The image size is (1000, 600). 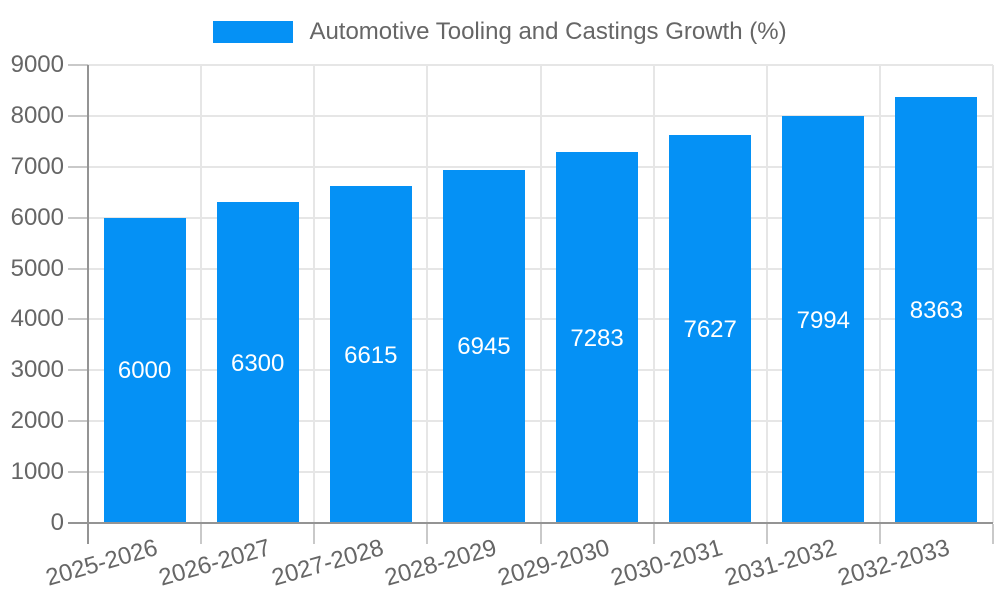 What do you see at coordinates (37, 370) in the screenshot?
I see `y-tick-label: 3000` at bounding box center [37, 370].